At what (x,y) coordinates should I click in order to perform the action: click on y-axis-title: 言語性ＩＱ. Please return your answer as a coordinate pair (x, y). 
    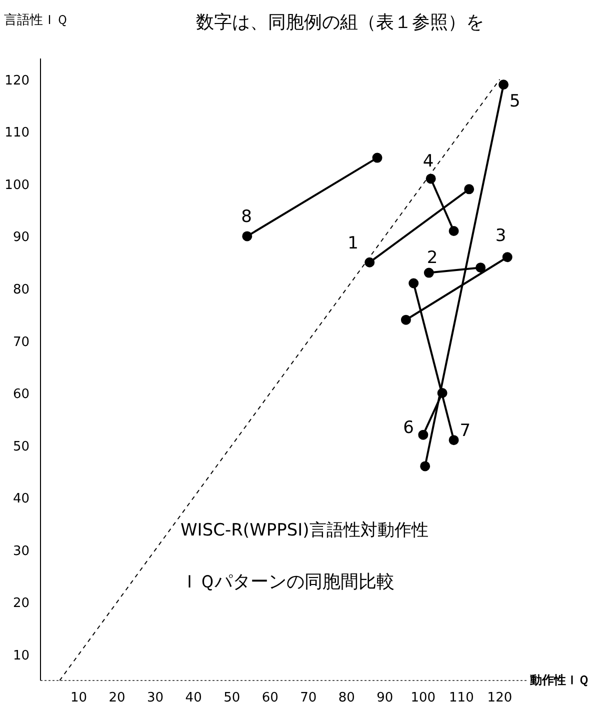
    Looking at the image, I should click on (36, 21).